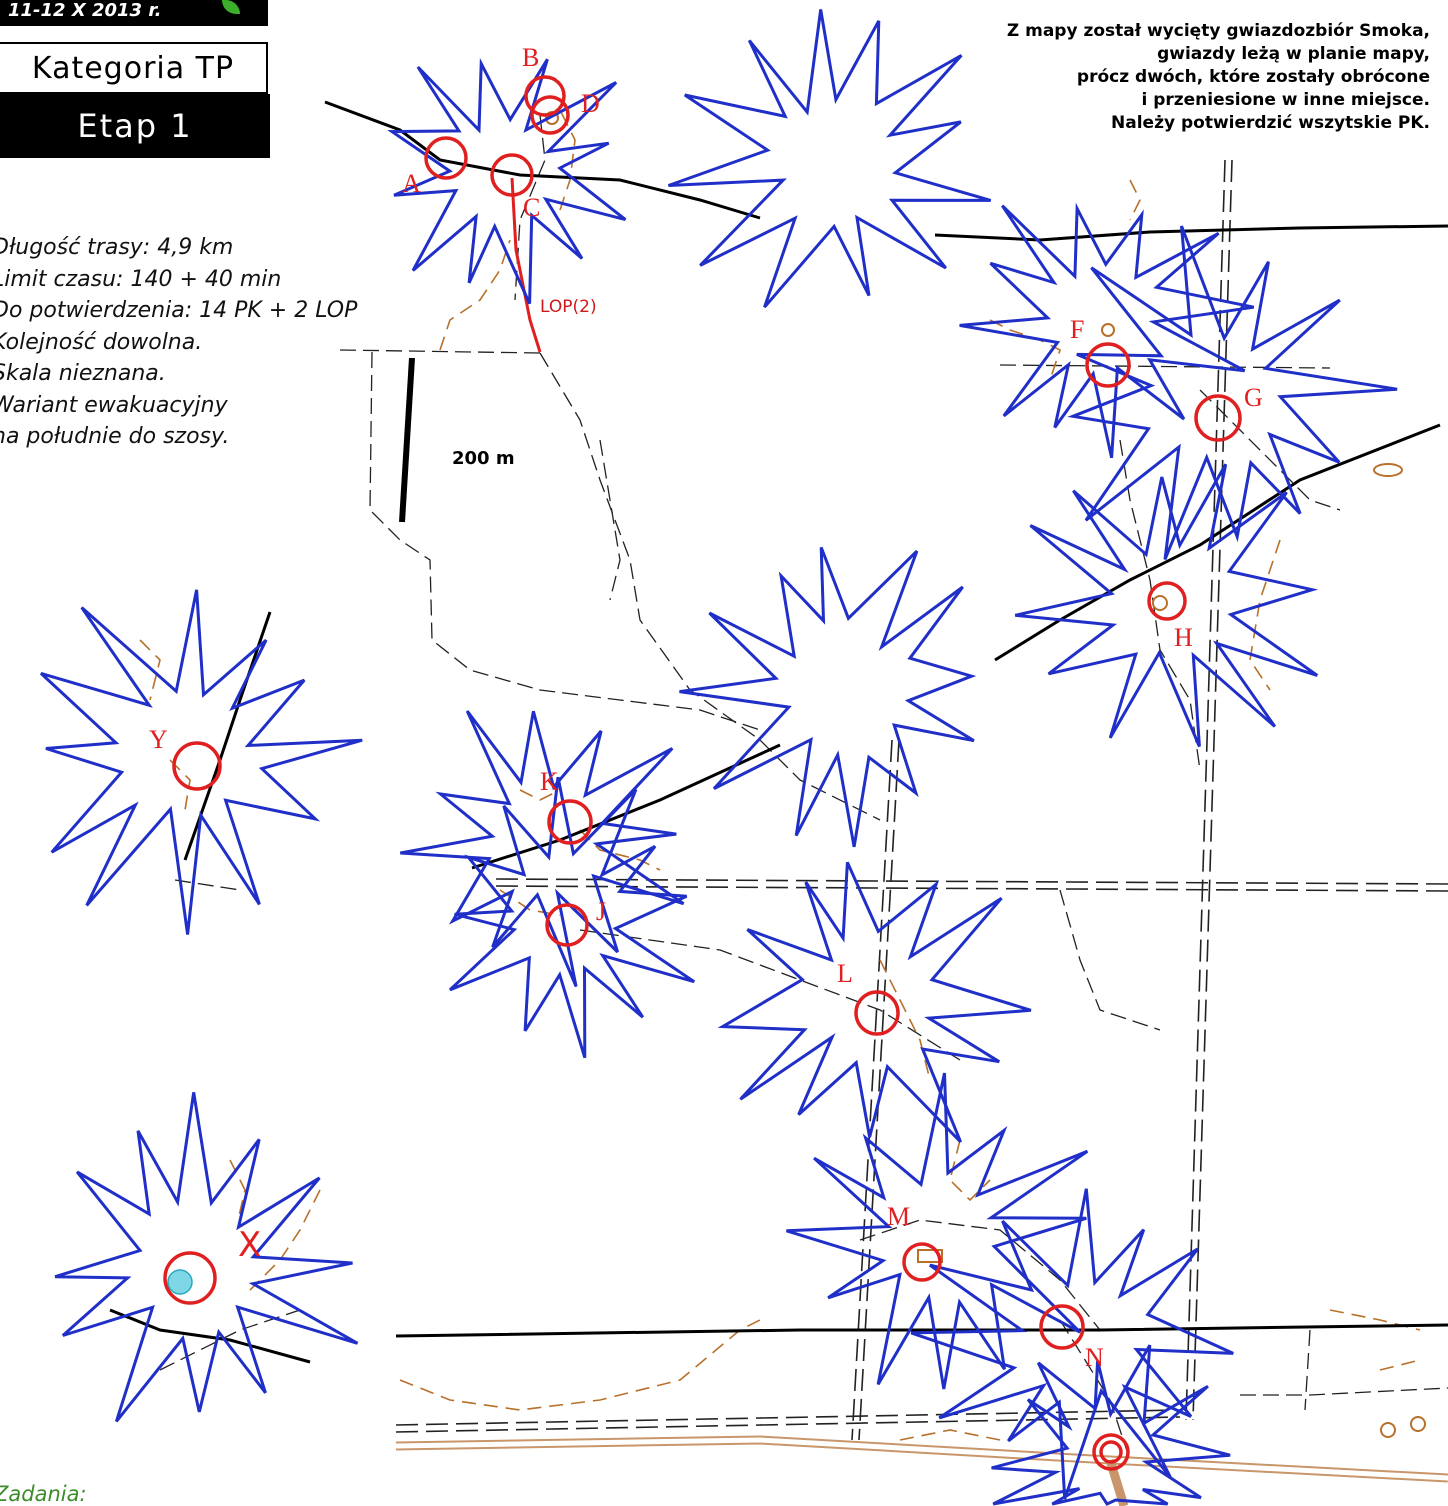 This screenshot has width=1448, height=1506. What do you see at coordinates (43, 1494) in the screenshot?
I see `tasks-heading: Zadania:` at bounding box center [43, 1494].